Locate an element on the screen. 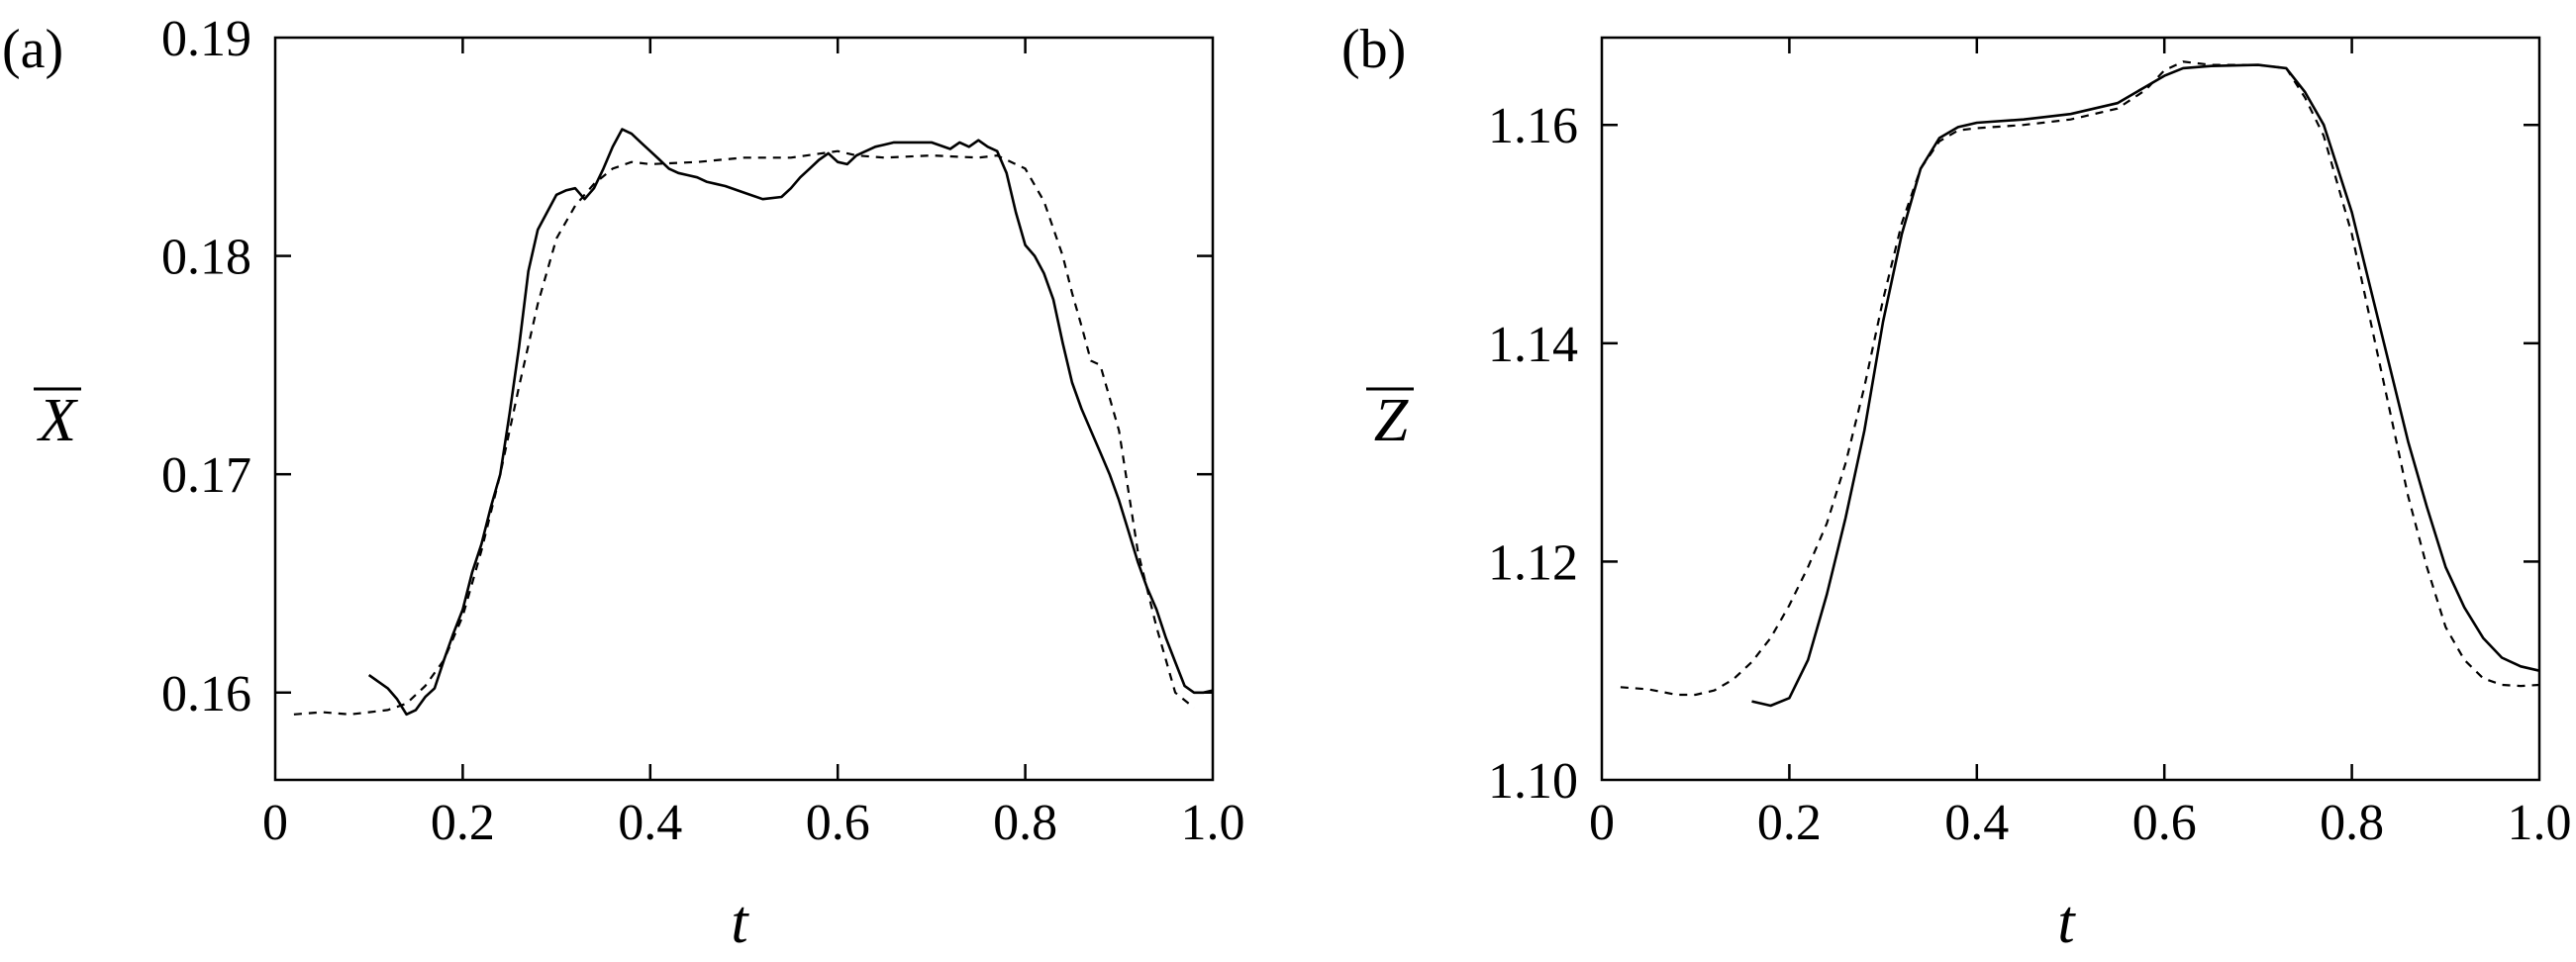 The height and width of the screenshot is (962, 2576). ylabel-b: Z is located at coordinates (1391, 420).